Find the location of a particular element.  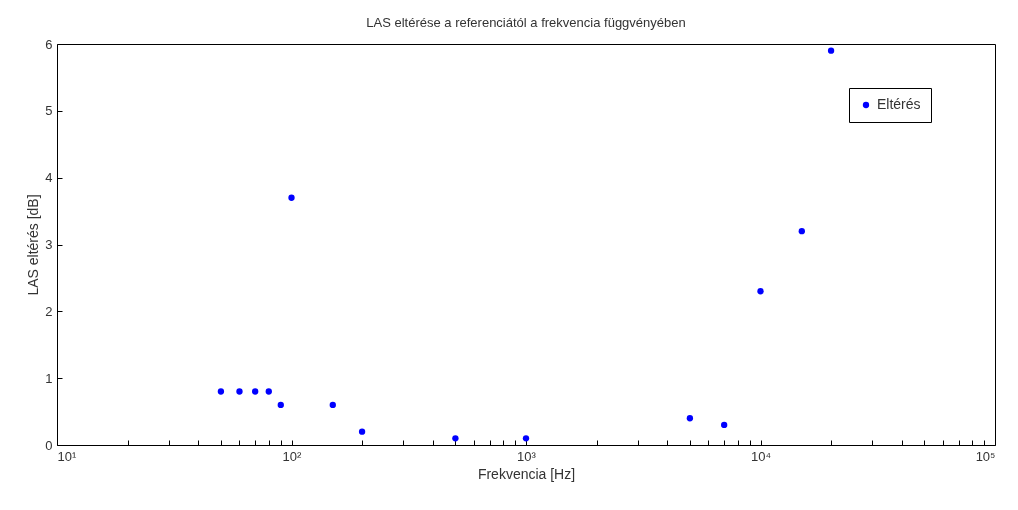

x-tick-label: 10⁴ is located at coordinates (761, 456).